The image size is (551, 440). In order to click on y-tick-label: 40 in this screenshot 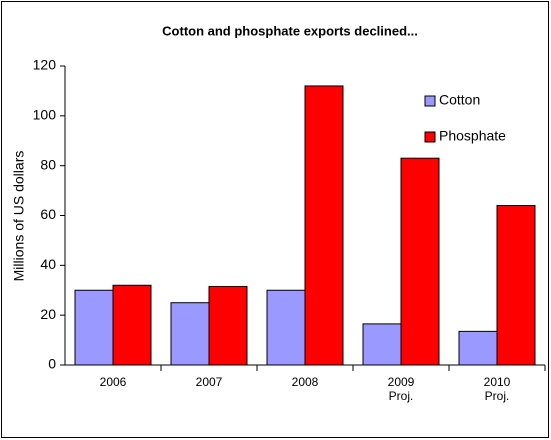, I will do `click(48, 264)`.